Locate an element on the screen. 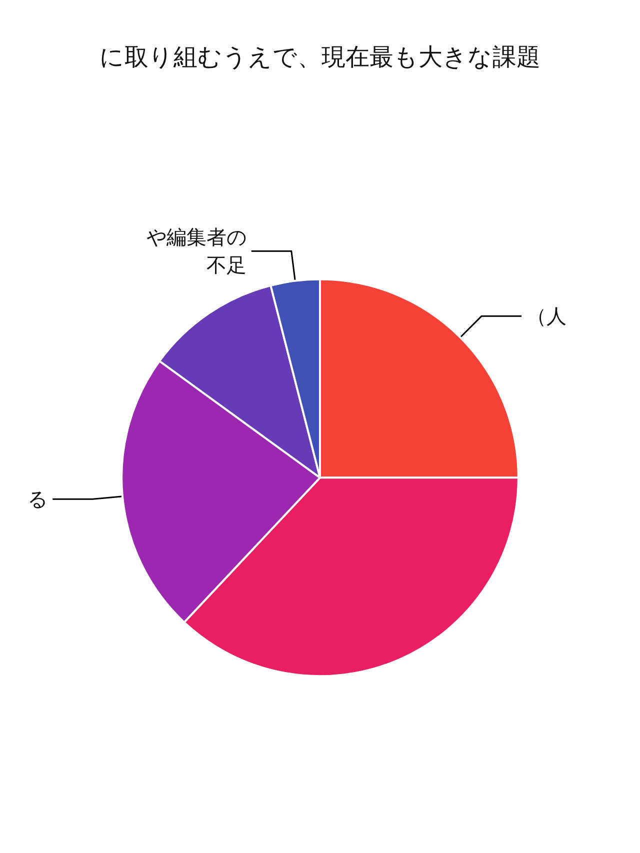 This screenshot has height=853, width=640. slice-label: や編集者の不足 is located at coordinates (196, 251).